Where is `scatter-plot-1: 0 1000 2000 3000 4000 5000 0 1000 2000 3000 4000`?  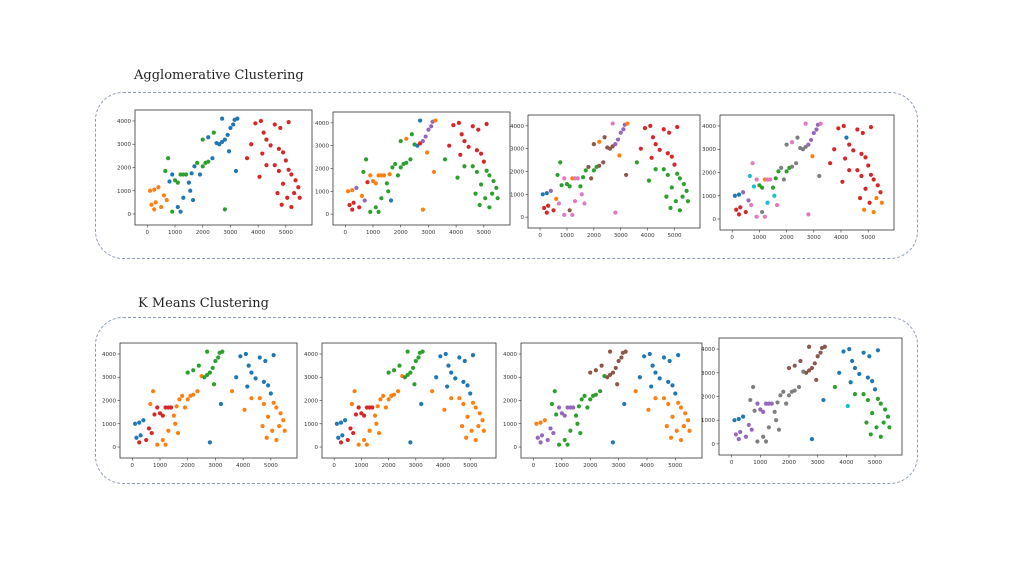
scatter-plot-1: 0 1000 2000 3000 4000 5000 0 1000 2000 3000 4000 is located at coordinates (215, 172).